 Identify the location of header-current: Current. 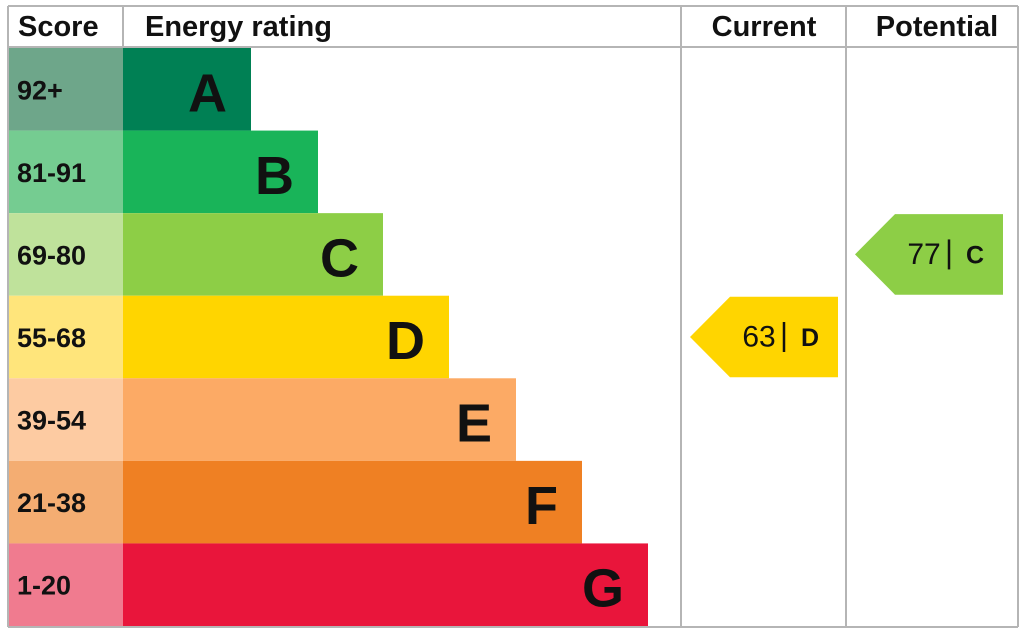
(764, 27).